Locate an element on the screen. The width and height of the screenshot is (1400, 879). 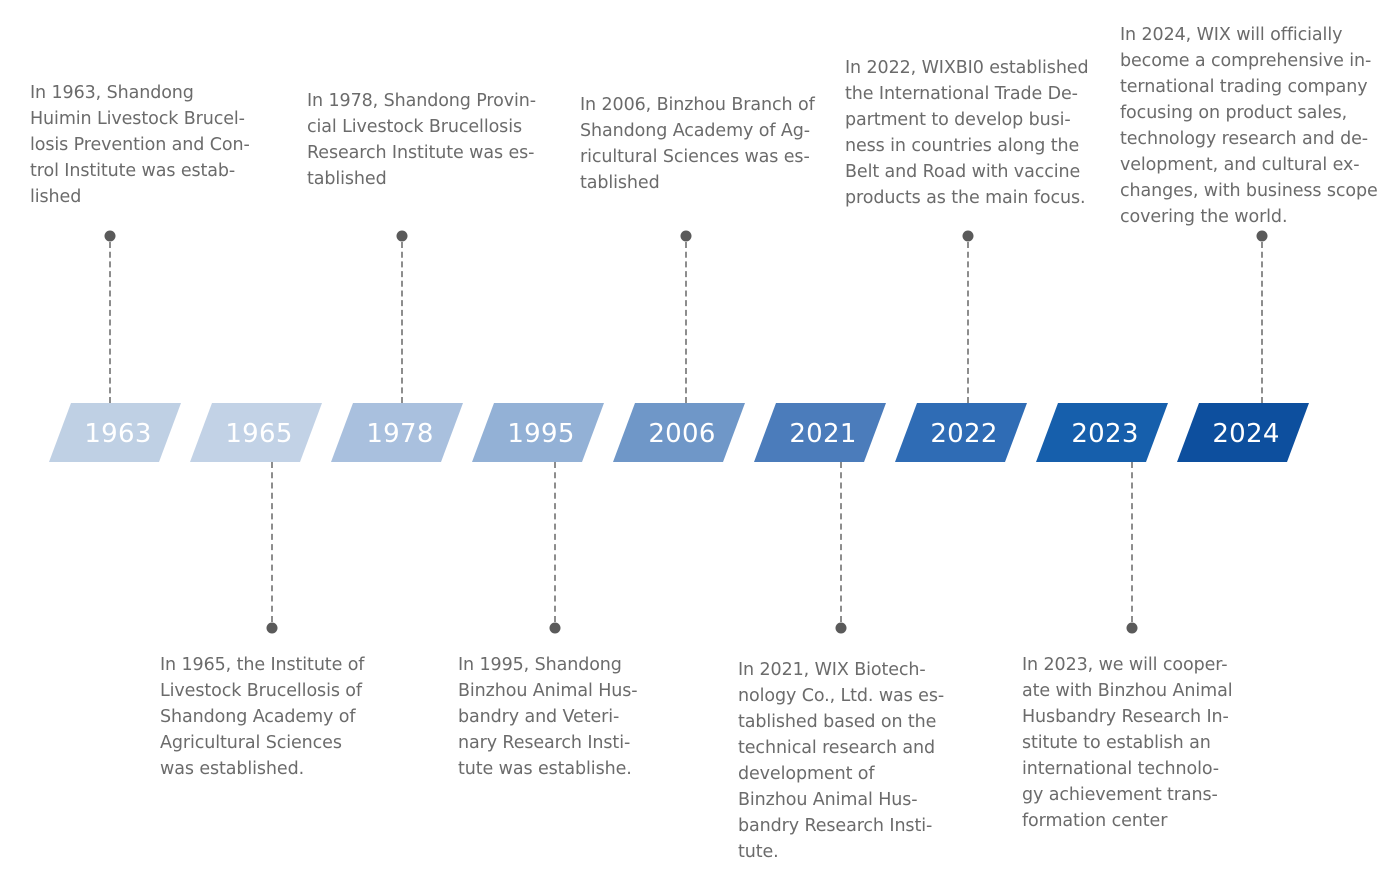
connector-line-2006 is located at coordinates (686, 322).